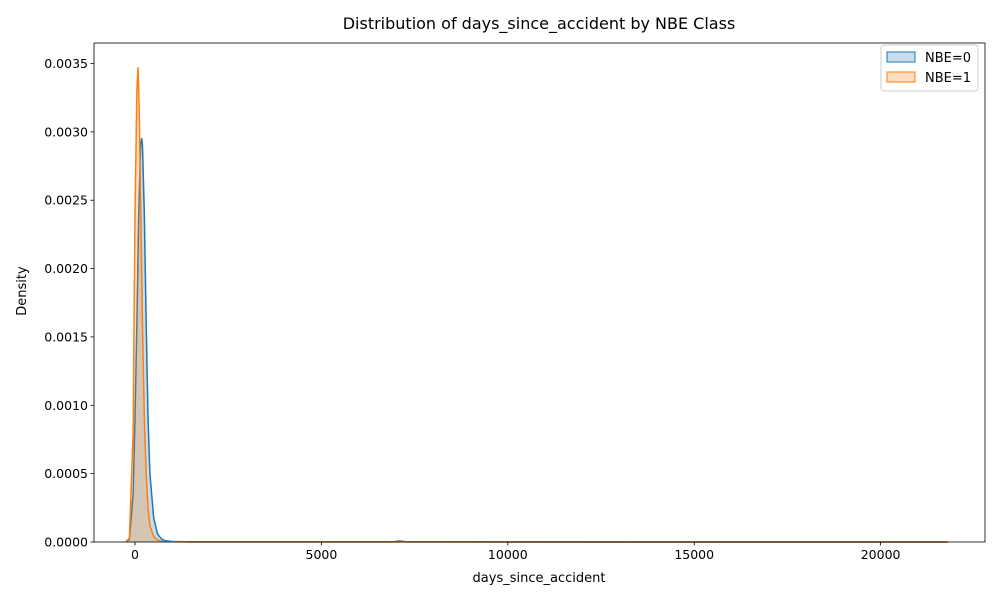  I want to click on legend-label-1: NBE=0, so click(948, 58).